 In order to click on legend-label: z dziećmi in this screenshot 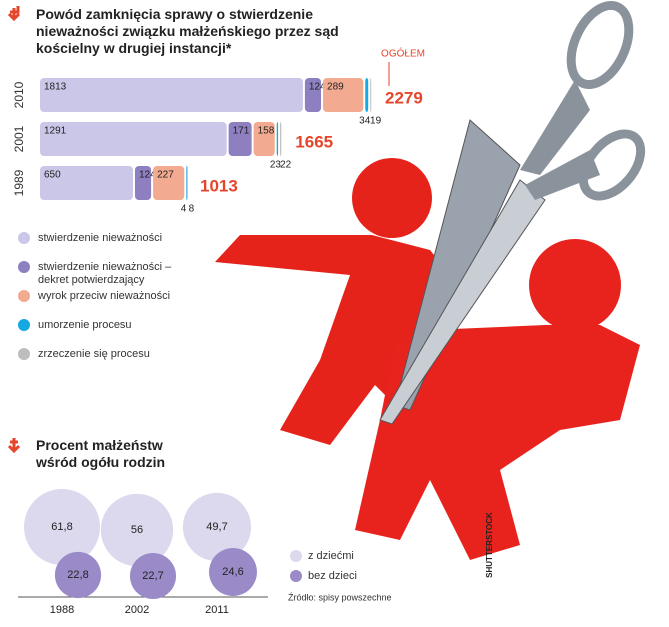, I will do `click(331, 556)`.